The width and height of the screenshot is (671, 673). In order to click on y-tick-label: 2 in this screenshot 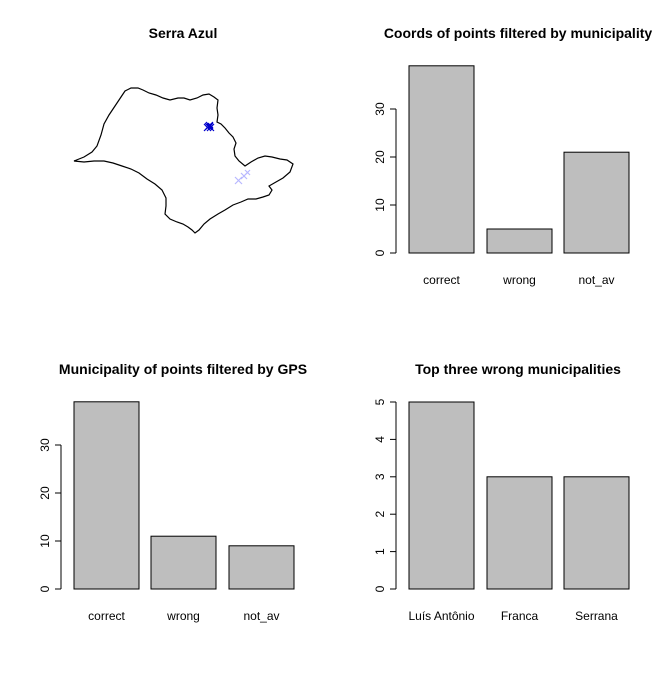, I will do `click(380, 514)`.